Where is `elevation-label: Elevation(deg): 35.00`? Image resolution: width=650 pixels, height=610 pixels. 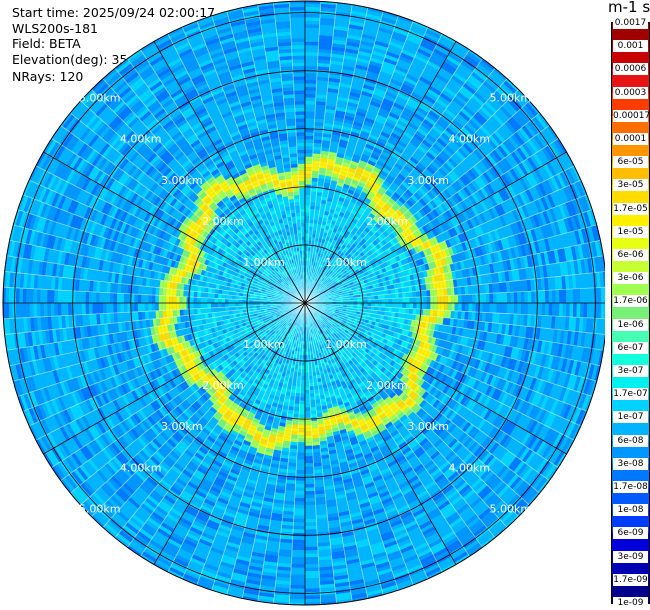
elevation-label: Elevation(deg): 35.00 is located at coordinates (80, 59).